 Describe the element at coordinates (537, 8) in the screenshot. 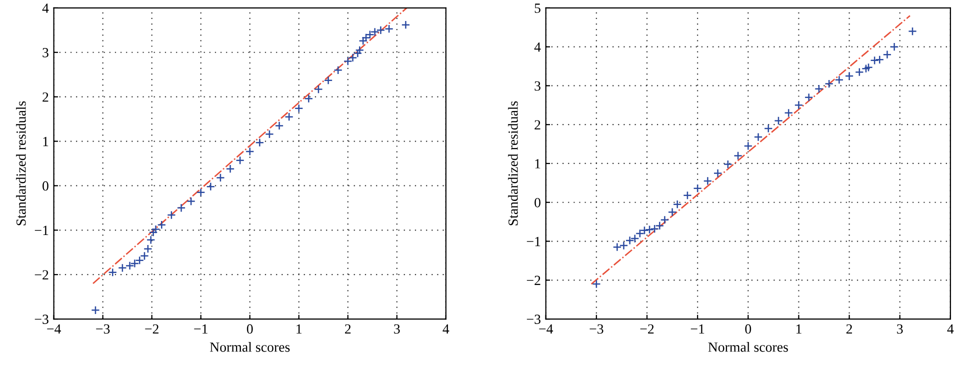

I see `y-tick-label: 5` at that location.